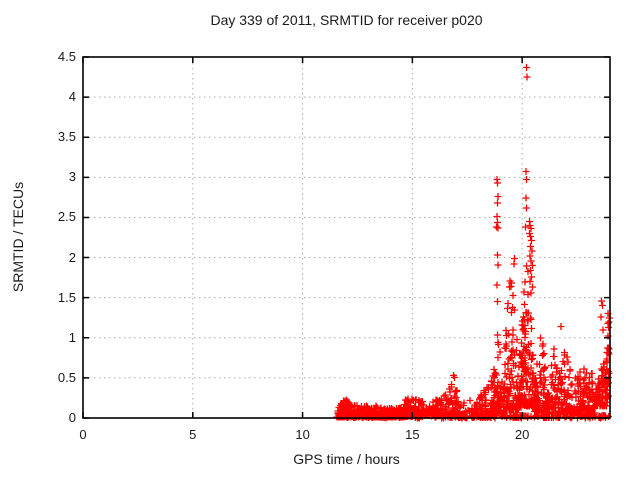 This screenshot has height=480, width=640. I want to click on y-tick-label: 3.5, so click(66, 137).